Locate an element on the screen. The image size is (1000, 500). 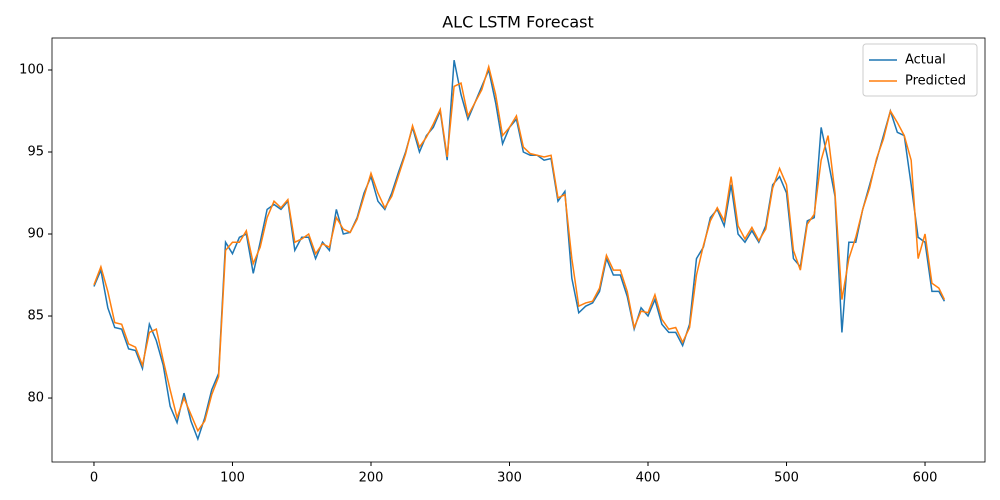
y-tick-label: 100 is located at coordinates (31, 69).